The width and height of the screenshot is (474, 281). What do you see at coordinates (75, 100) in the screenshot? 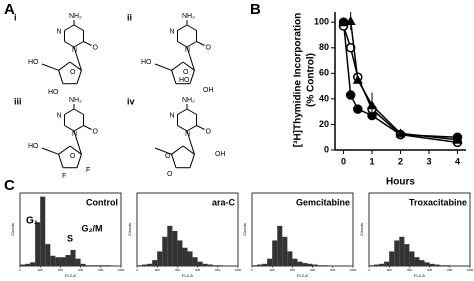
I see `amine: NH₂` at bounding box center [75, 100].